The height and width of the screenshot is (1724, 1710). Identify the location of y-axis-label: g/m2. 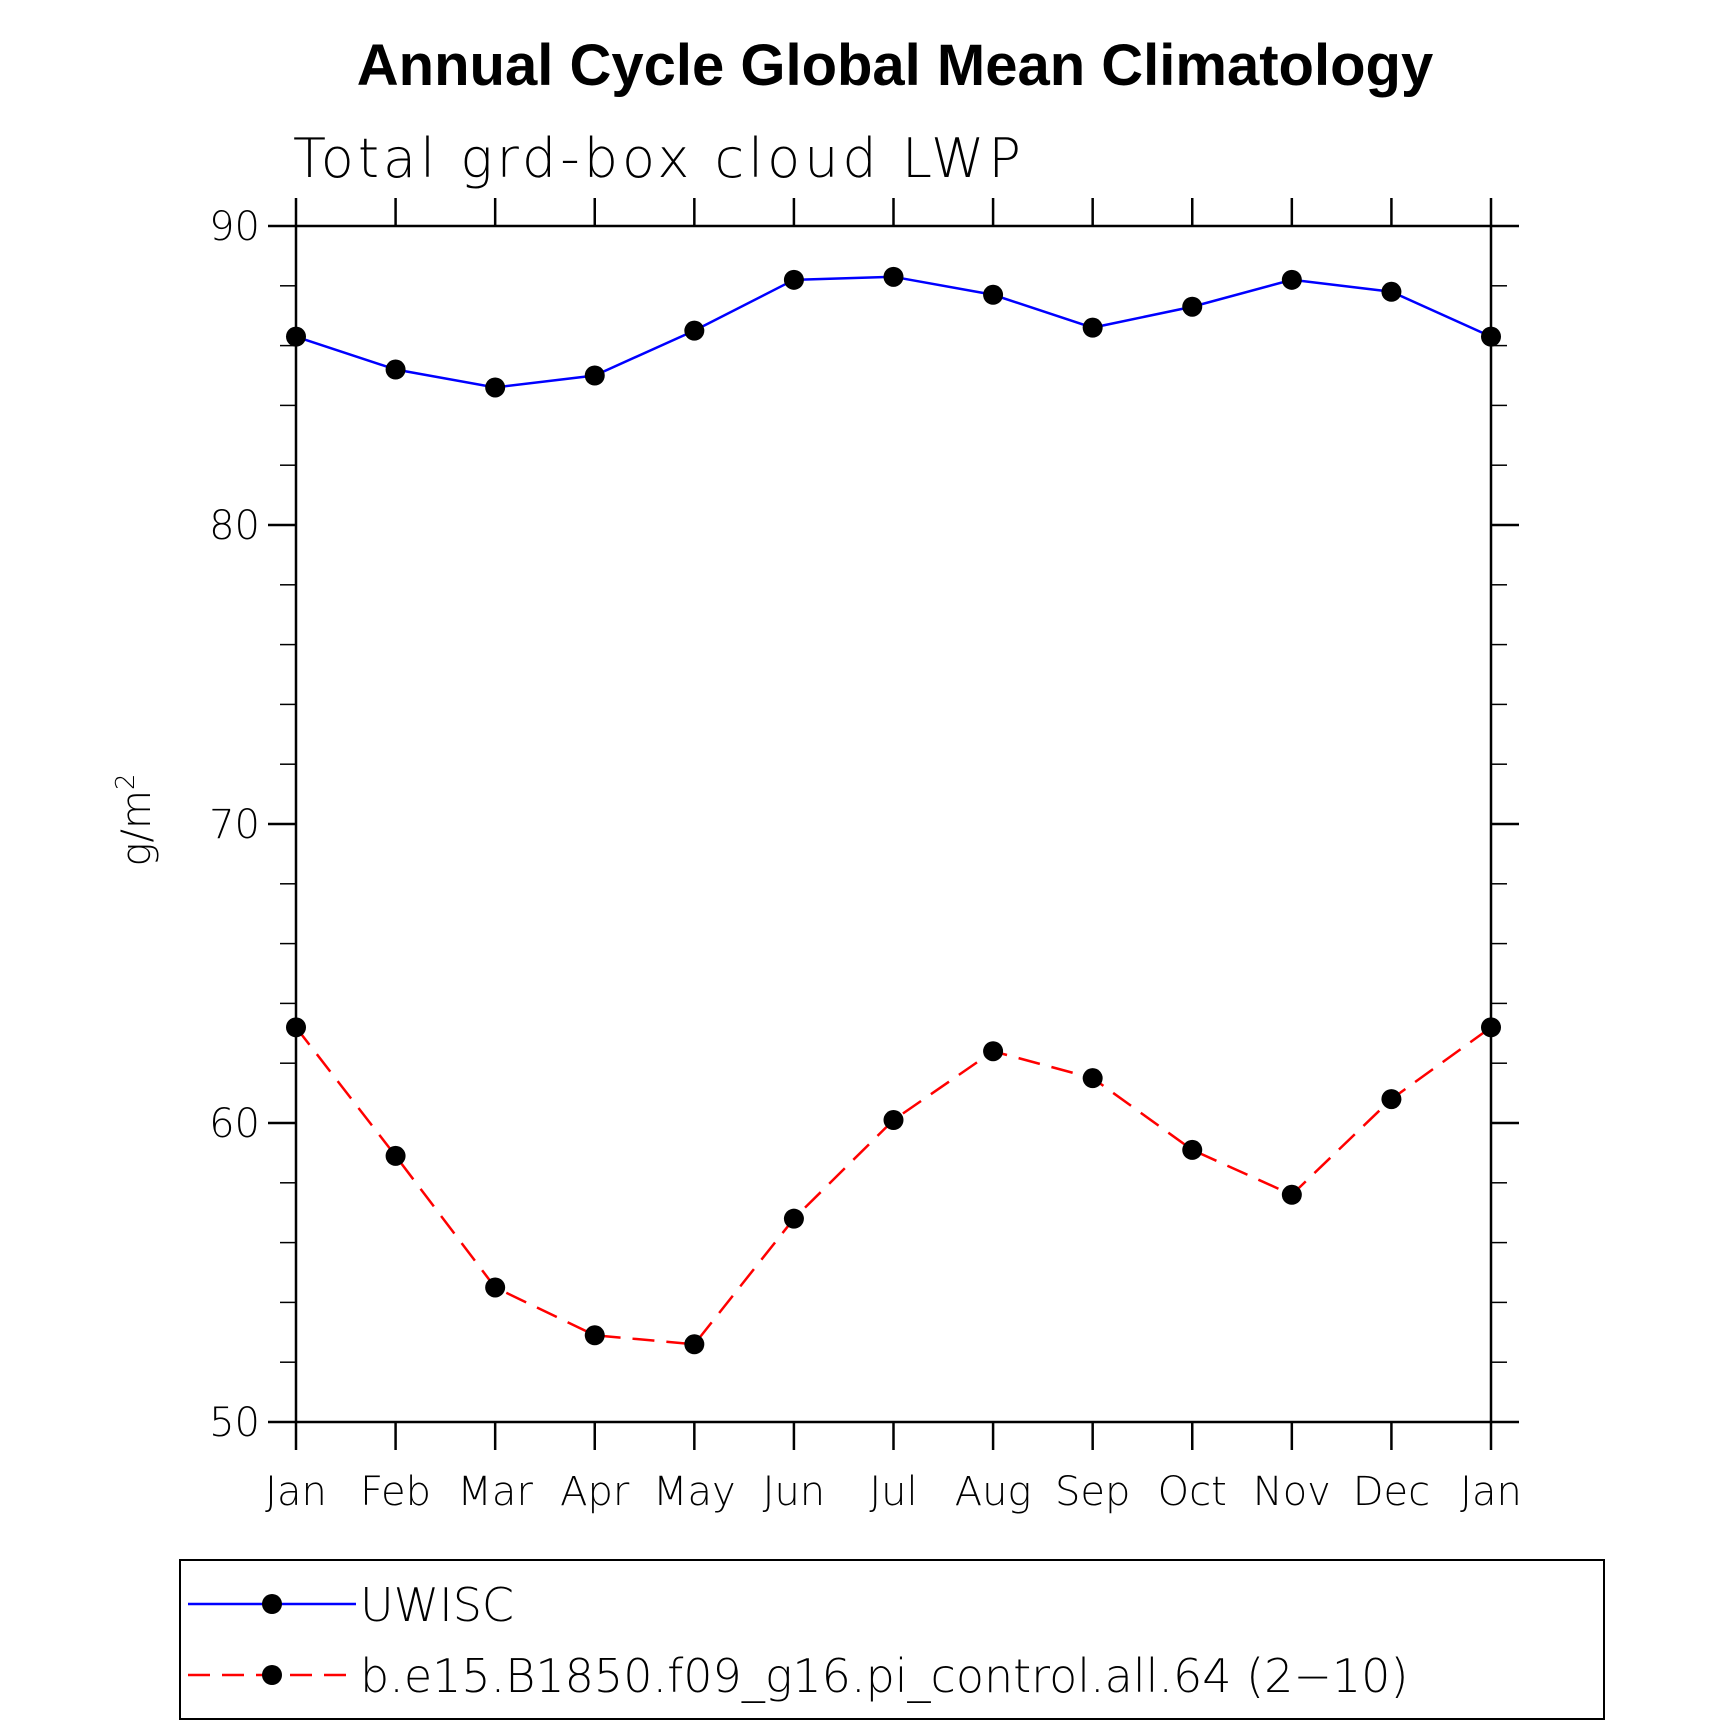
(135, 820).